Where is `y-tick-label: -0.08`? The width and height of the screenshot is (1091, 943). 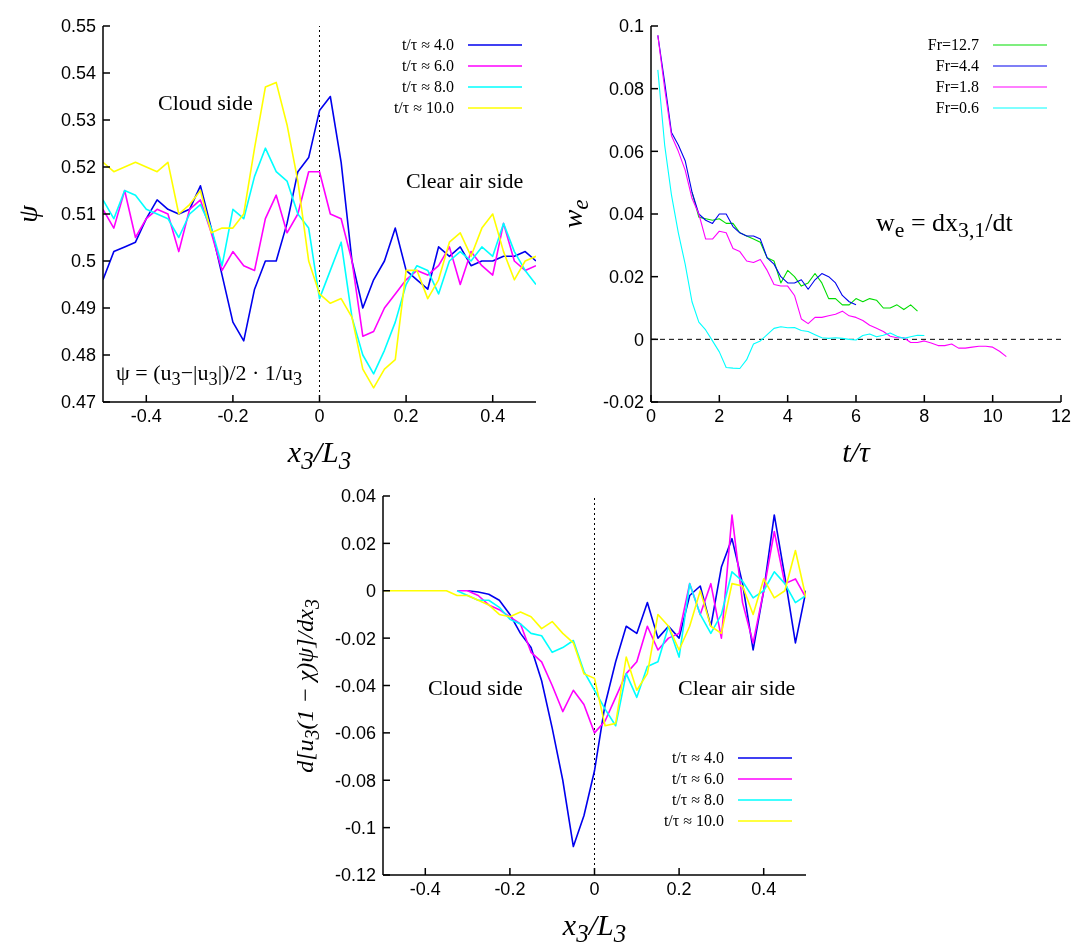
y-tick-label: -0.08 is located at coordinates (355, 780).